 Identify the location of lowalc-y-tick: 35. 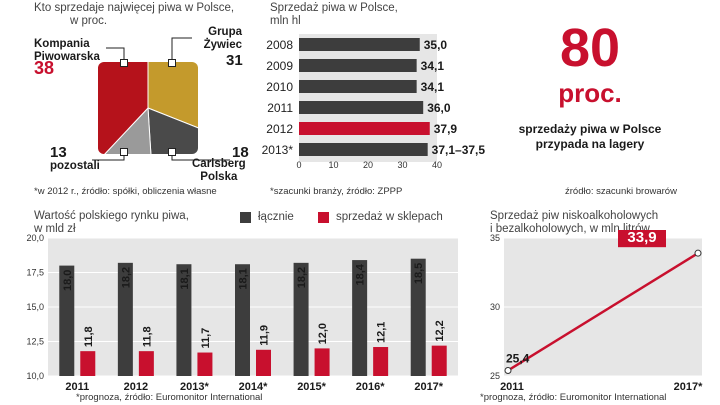
(495, 238).